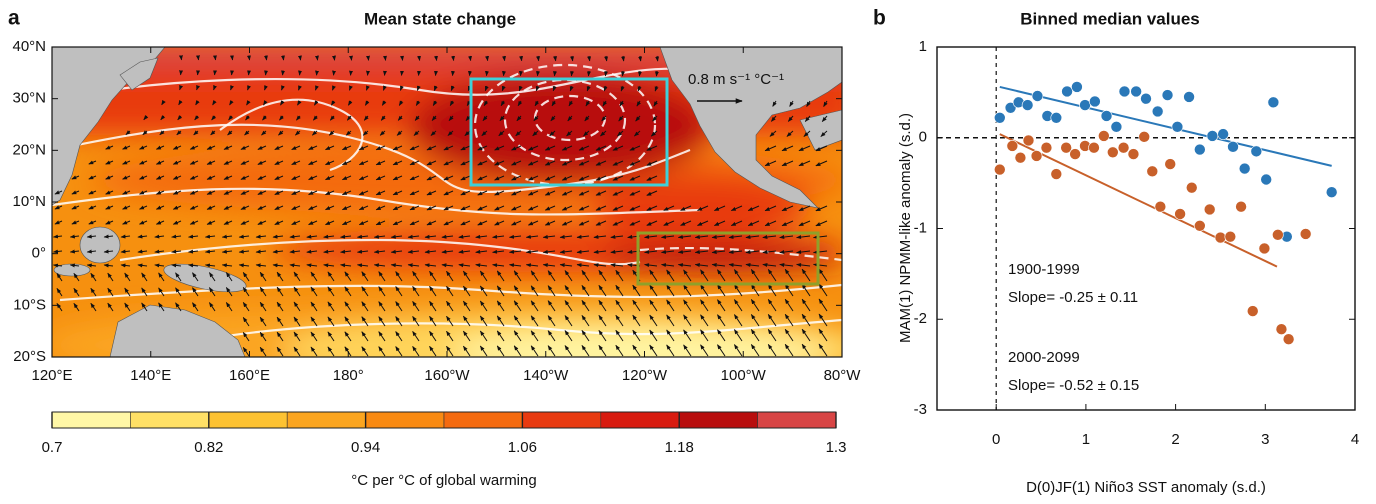 This screenshot has height=504, width=1376. Describe the element at coordinates (348, 375) in the screenshot. I see `x-tick-label: 180°` at that location.